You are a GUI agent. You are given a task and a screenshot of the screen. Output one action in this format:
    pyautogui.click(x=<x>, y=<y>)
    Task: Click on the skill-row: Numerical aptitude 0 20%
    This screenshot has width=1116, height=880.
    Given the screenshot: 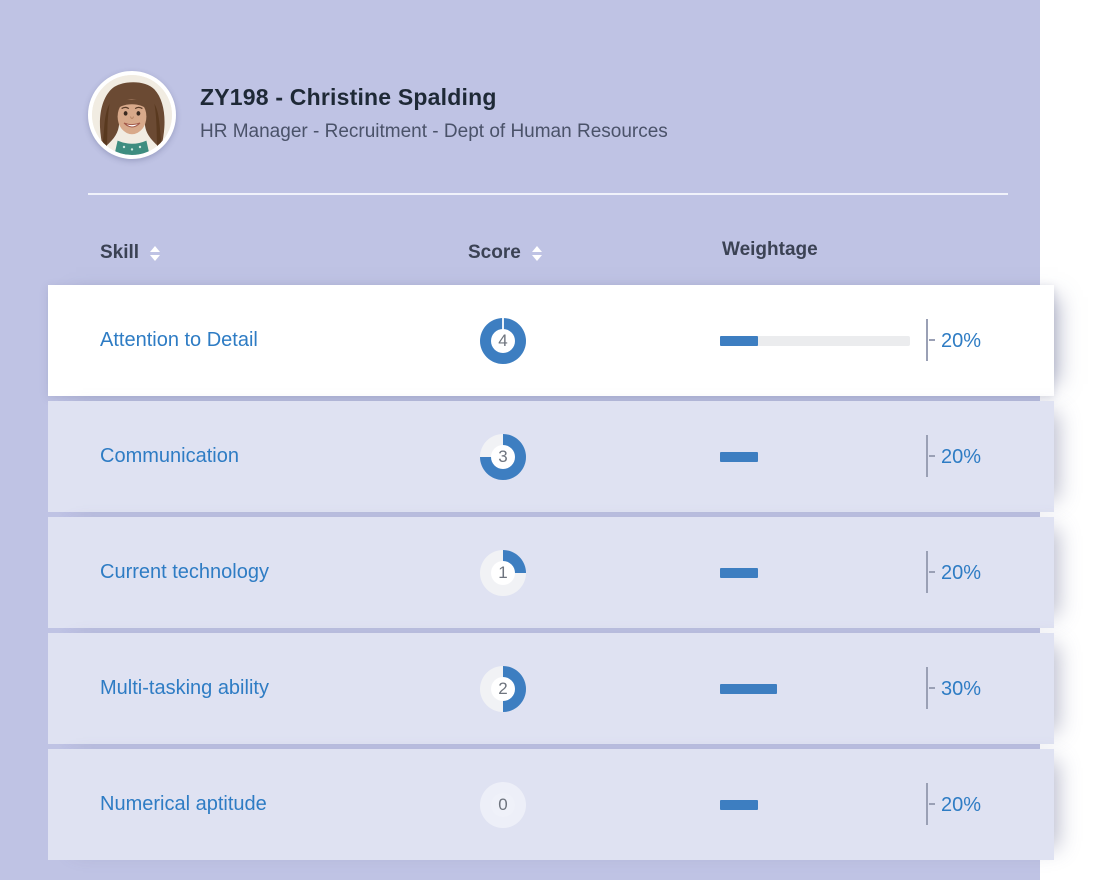 What is the action you would take?
    pyautogui.click(x=551, y=804)
    